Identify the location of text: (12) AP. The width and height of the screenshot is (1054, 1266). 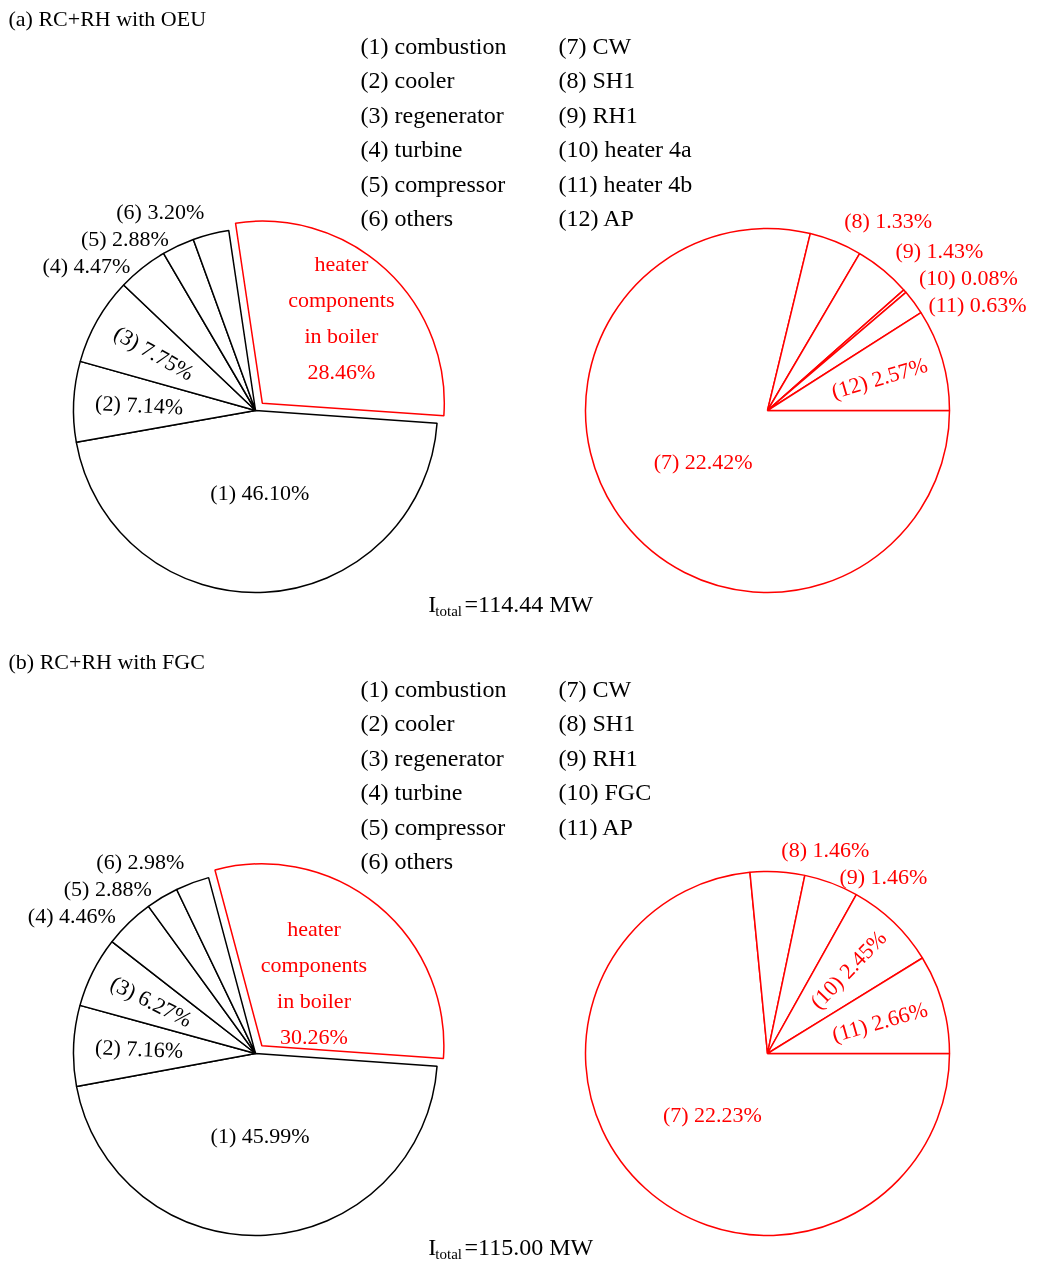
(596, 218).